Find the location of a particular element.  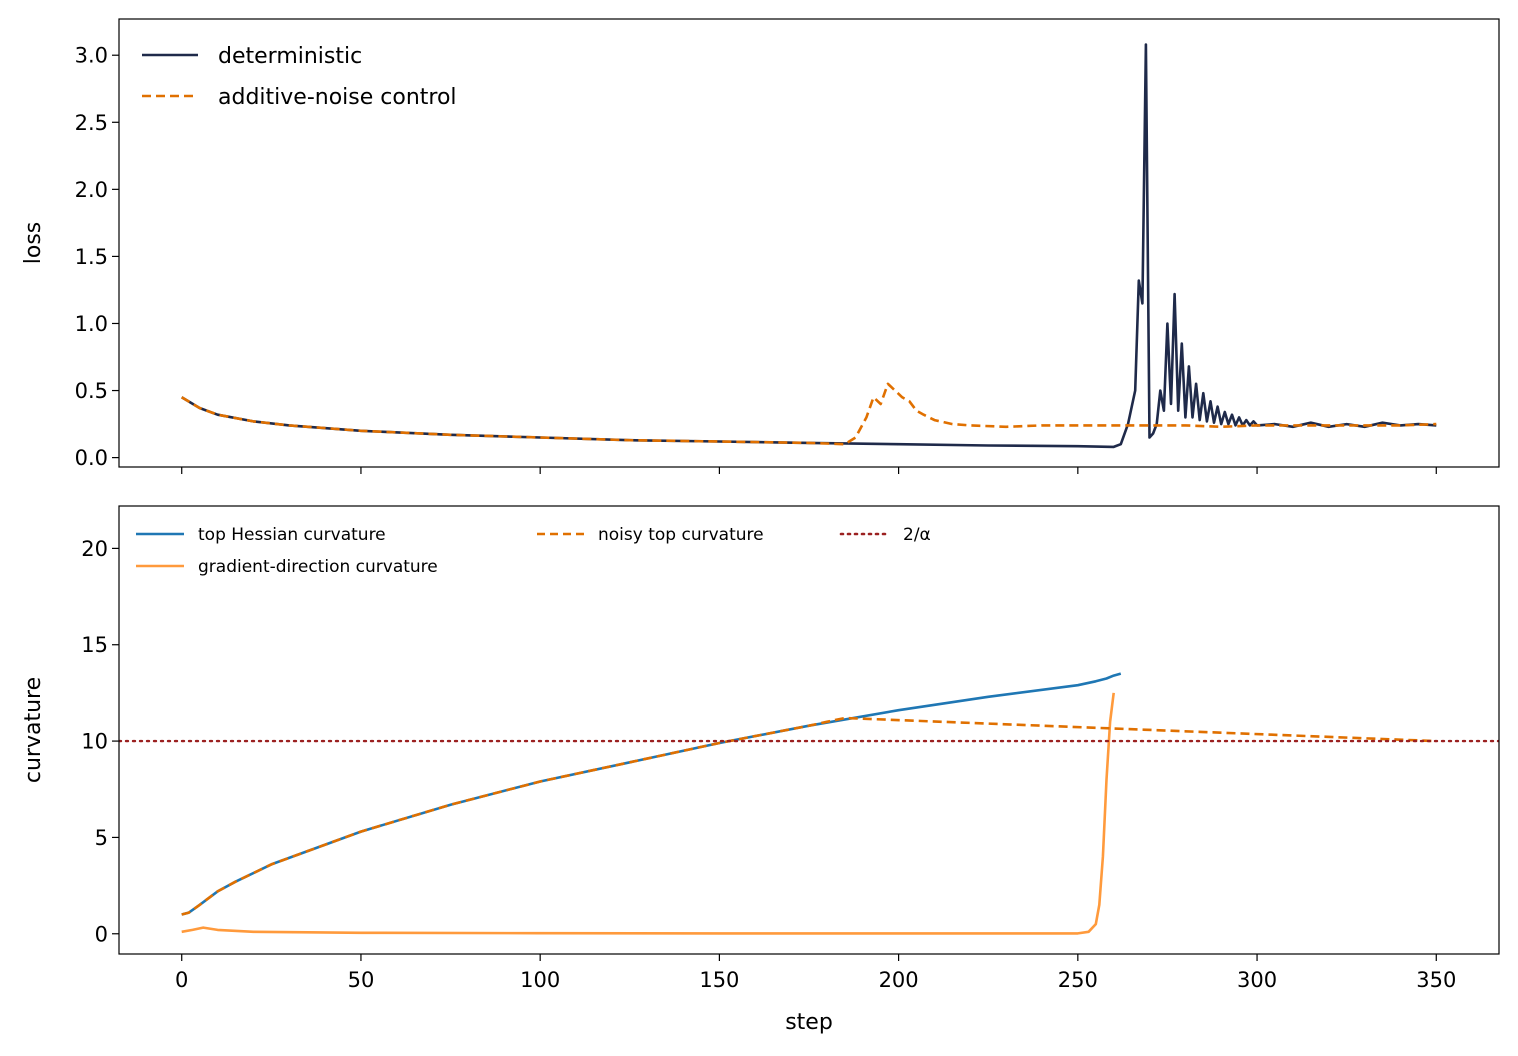

y-tick-label: 20 is located at coordinates (94, 549).